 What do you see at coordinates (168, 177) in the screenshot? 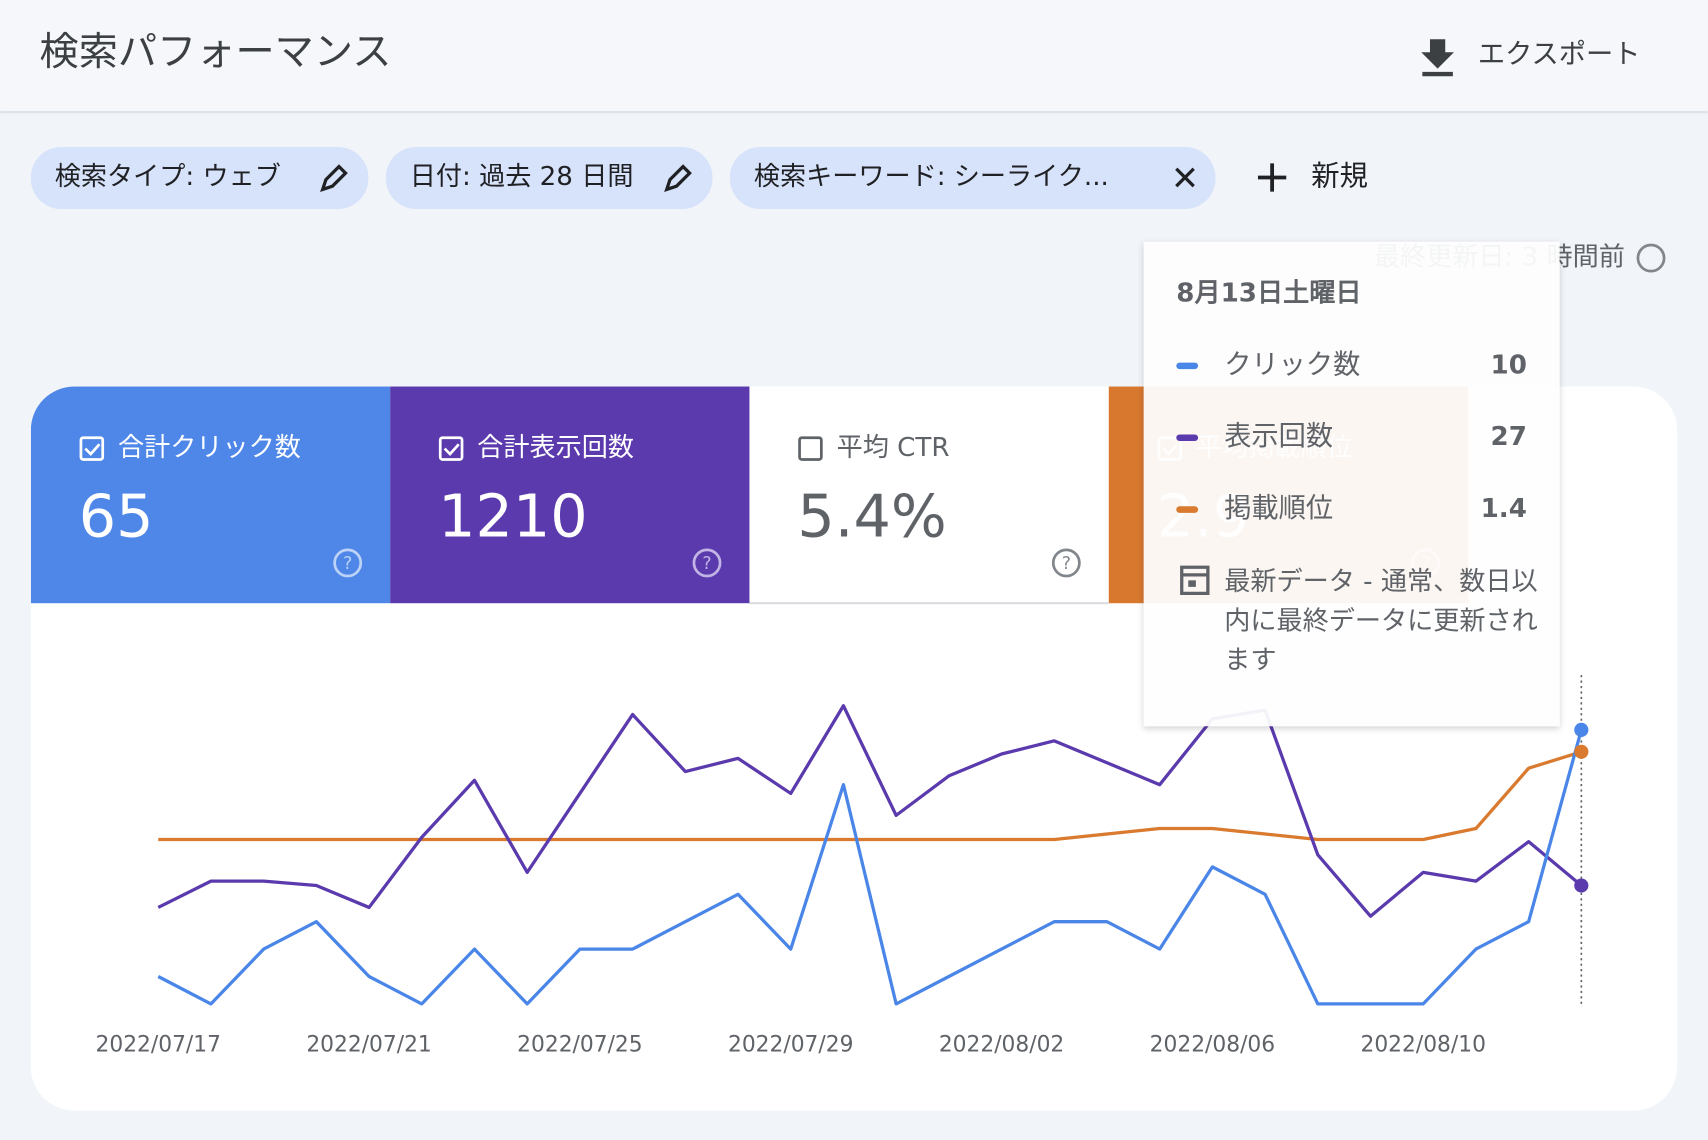
I see `chip-label: 検索タイプ: ウェブ` at bounding box center [168, 177].